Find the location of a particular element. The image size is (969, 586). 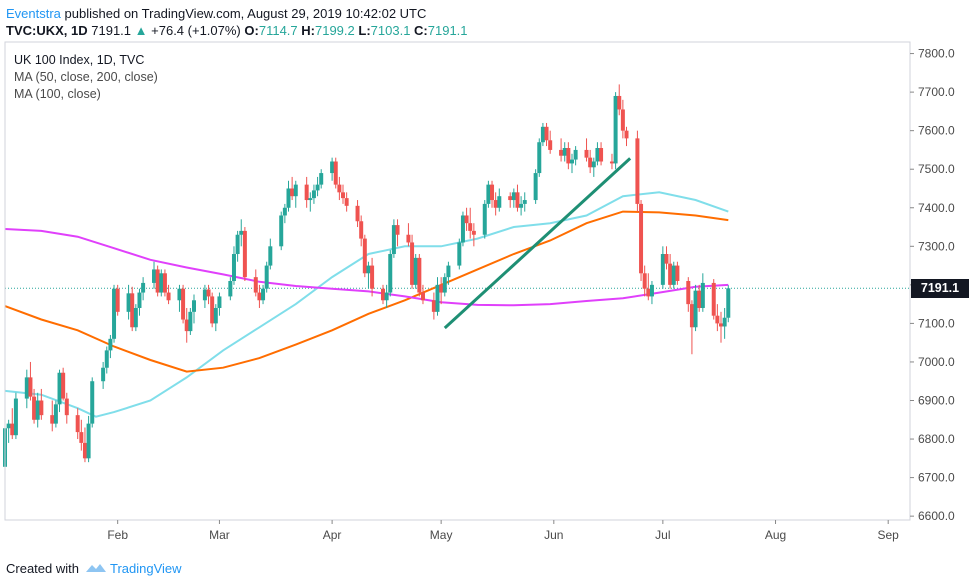

y-tick-label: 6800.0 is located at coordinates (936, 439).